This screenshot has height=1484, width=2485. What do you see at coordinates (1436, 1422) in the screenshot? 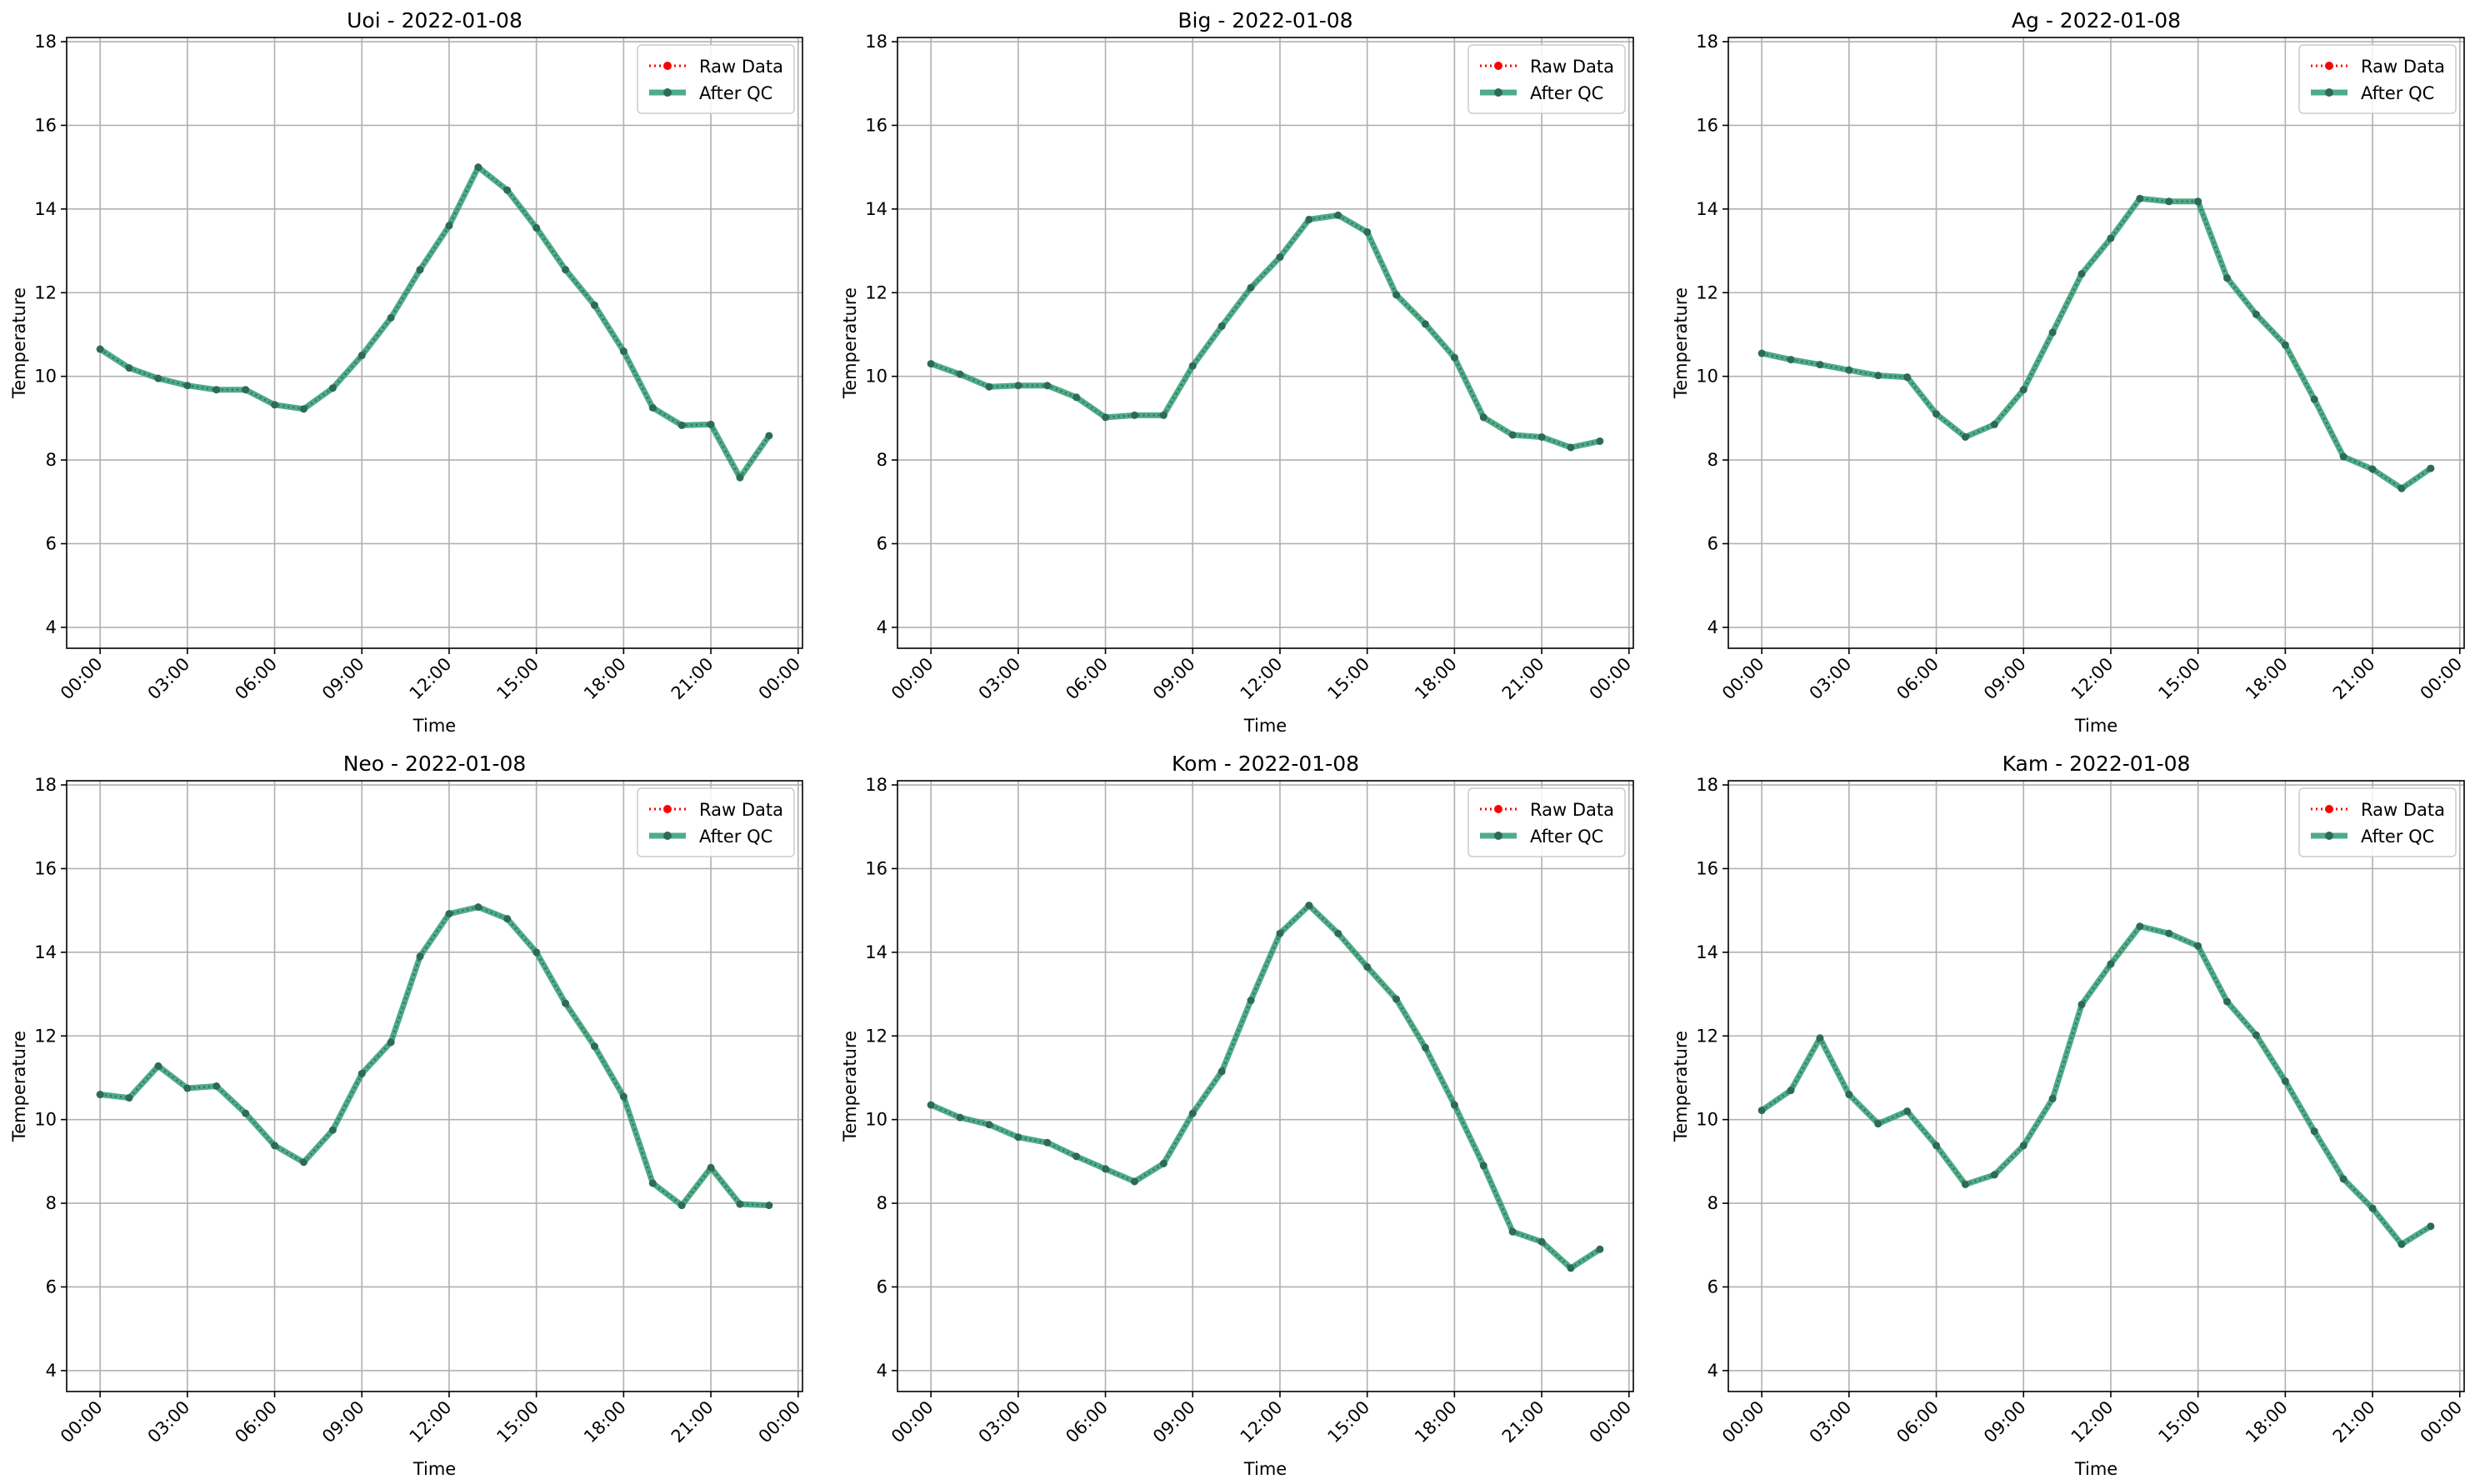
I see `x-tick-label: 18:00` at bounding box center [1436, 1422].